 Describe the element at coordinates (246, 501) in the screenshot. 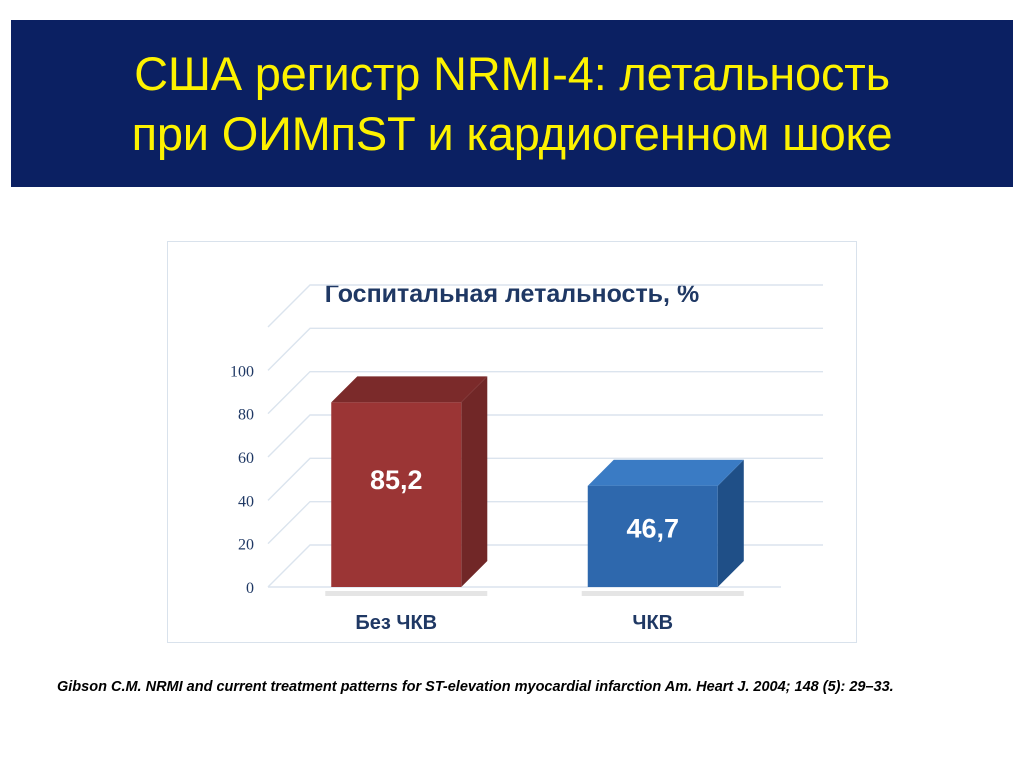

I see `y-axis-tick-label: 40` at that location.